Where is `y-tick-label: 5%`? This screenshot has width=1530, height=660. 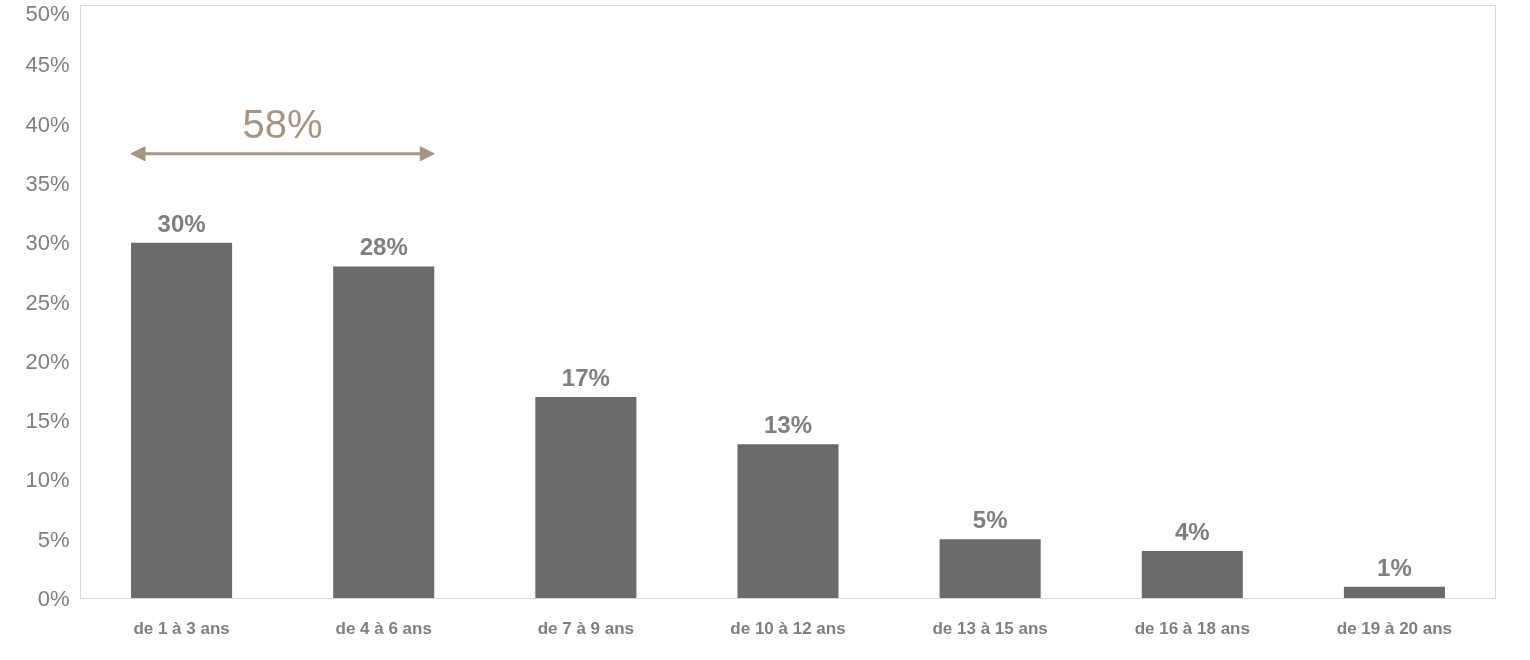
y-tick-label: 5% is located at coordinates (53, 539).